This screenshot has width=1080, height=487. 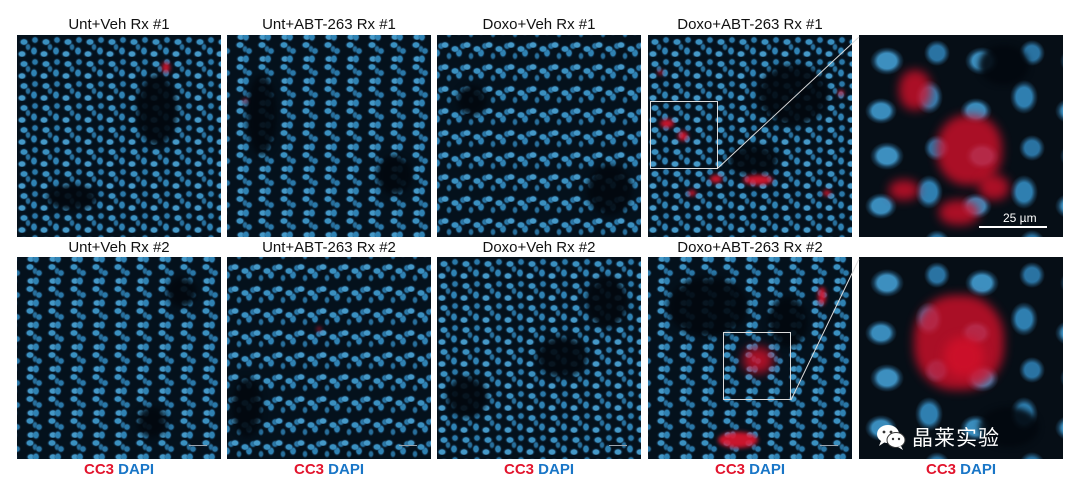 I want to click on stain-legend-2: CC3 DAPI, so click(x=329, y=470).